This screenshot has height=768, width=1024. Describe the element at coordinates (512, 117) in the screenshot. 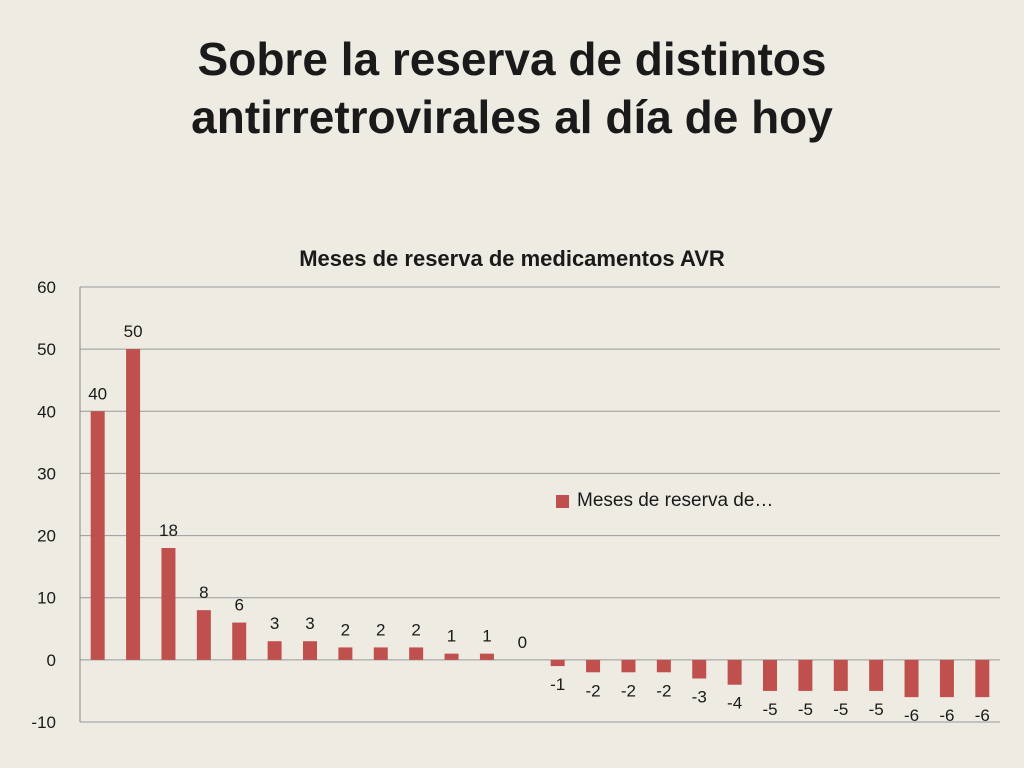

I see `slide-title-line-2: antirretrovirales al día de hoy` at that location.